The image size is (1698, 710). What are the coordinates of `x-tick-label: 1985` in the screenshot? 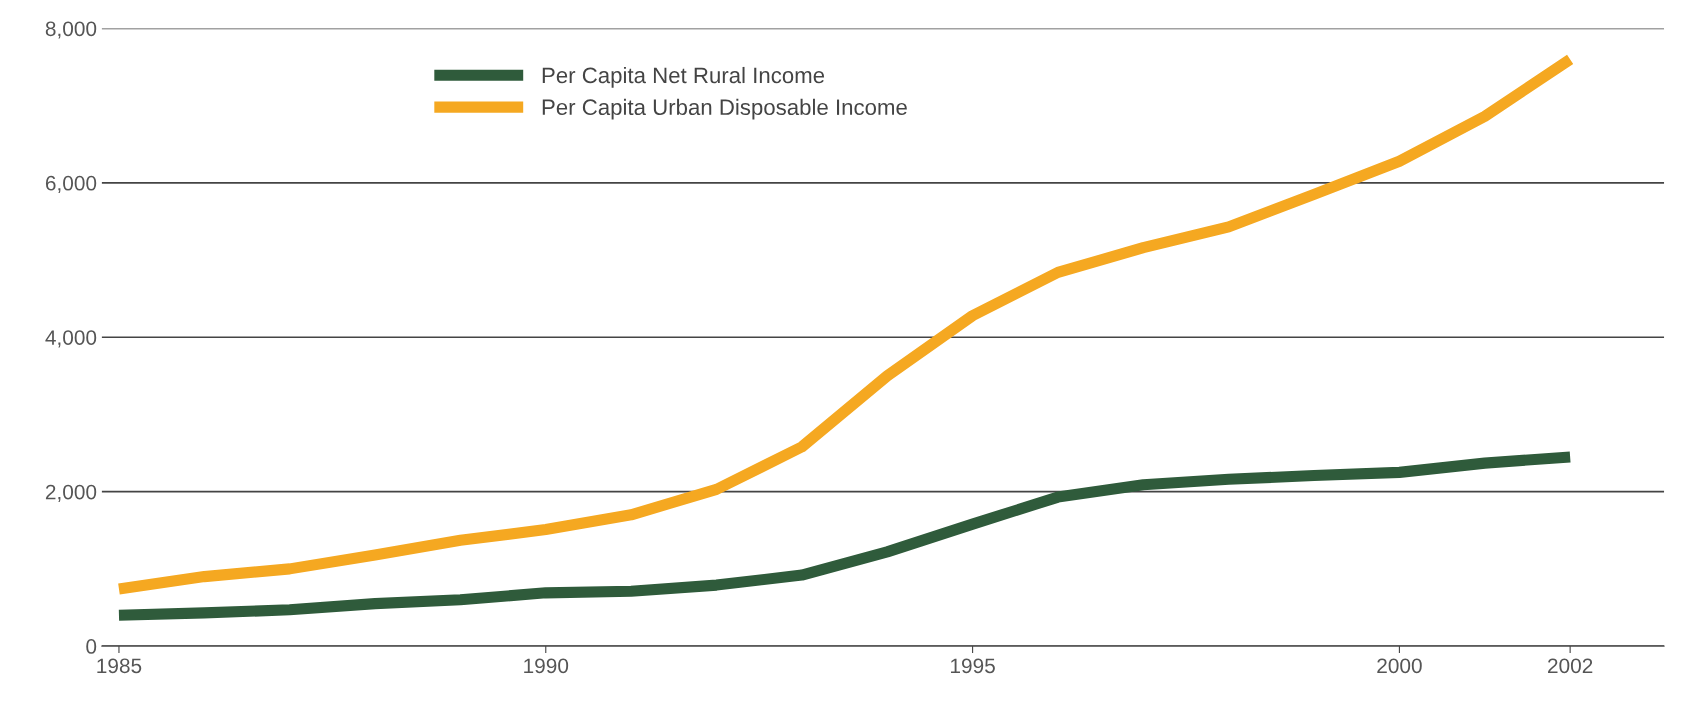 It's located at (119, 666).